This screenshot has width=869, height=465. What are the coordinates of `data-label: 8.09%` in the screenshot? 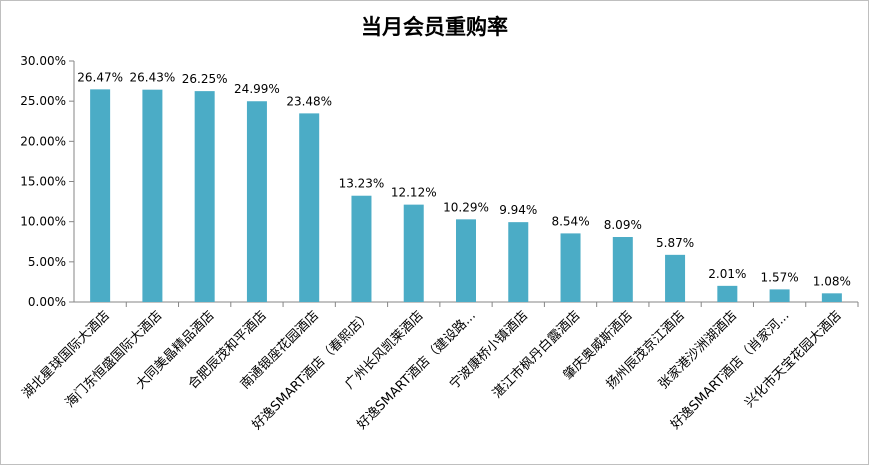 It's located at (623, 225).